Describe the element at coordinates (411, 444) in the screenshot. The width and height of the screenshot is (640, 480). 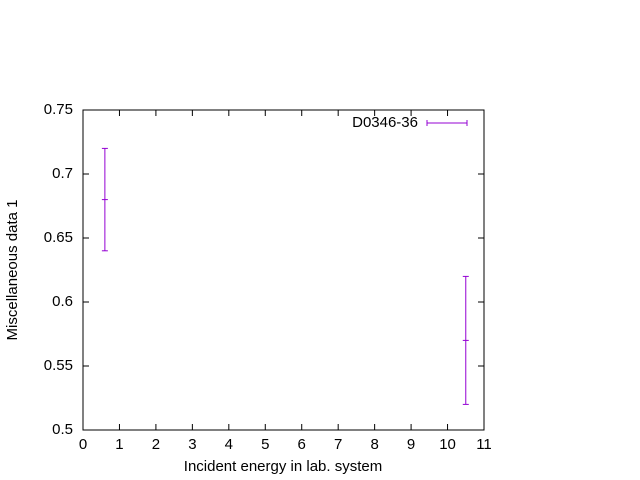
I see `x-tick-label: 9` at that location.